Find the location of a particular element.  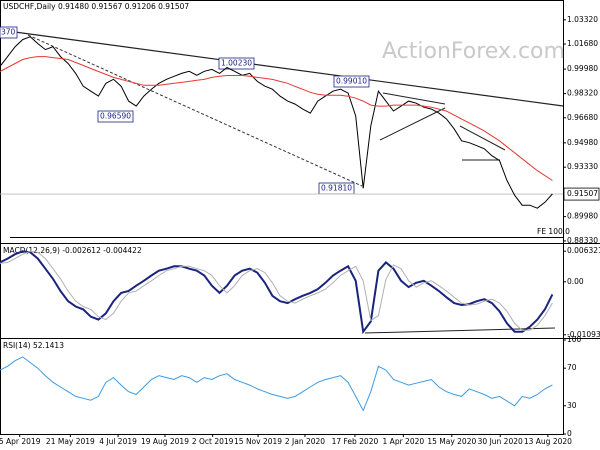

x-tick-label: 13 Aug 2020 is located at coordinates (548, 441).